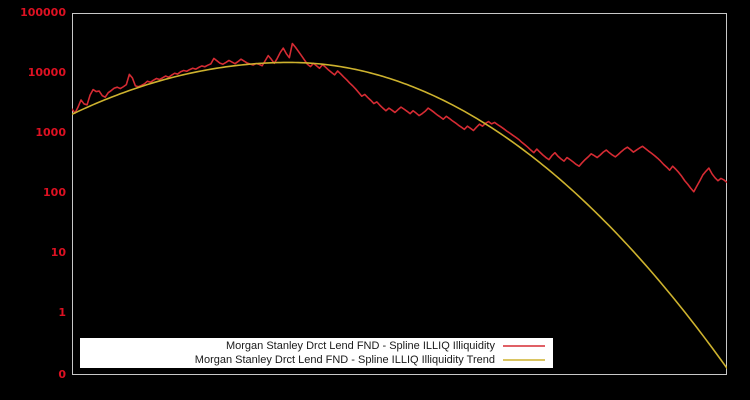 Image resolution: width=750 pixels, height=400 pixels. I want to click on legend-background, so click(316, 353).